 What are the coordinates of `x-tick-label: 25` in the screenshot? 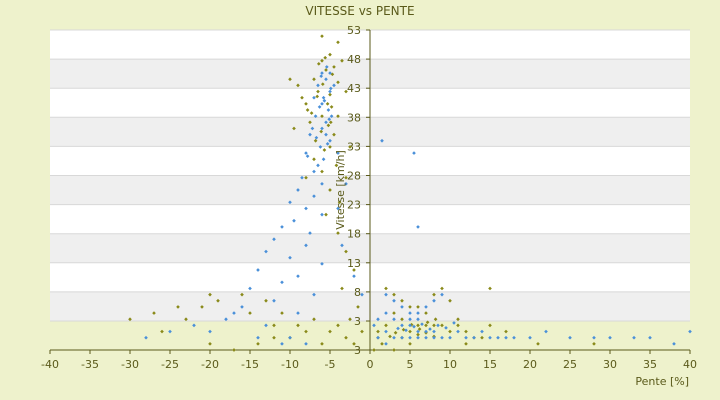 It's located at (570, 364).